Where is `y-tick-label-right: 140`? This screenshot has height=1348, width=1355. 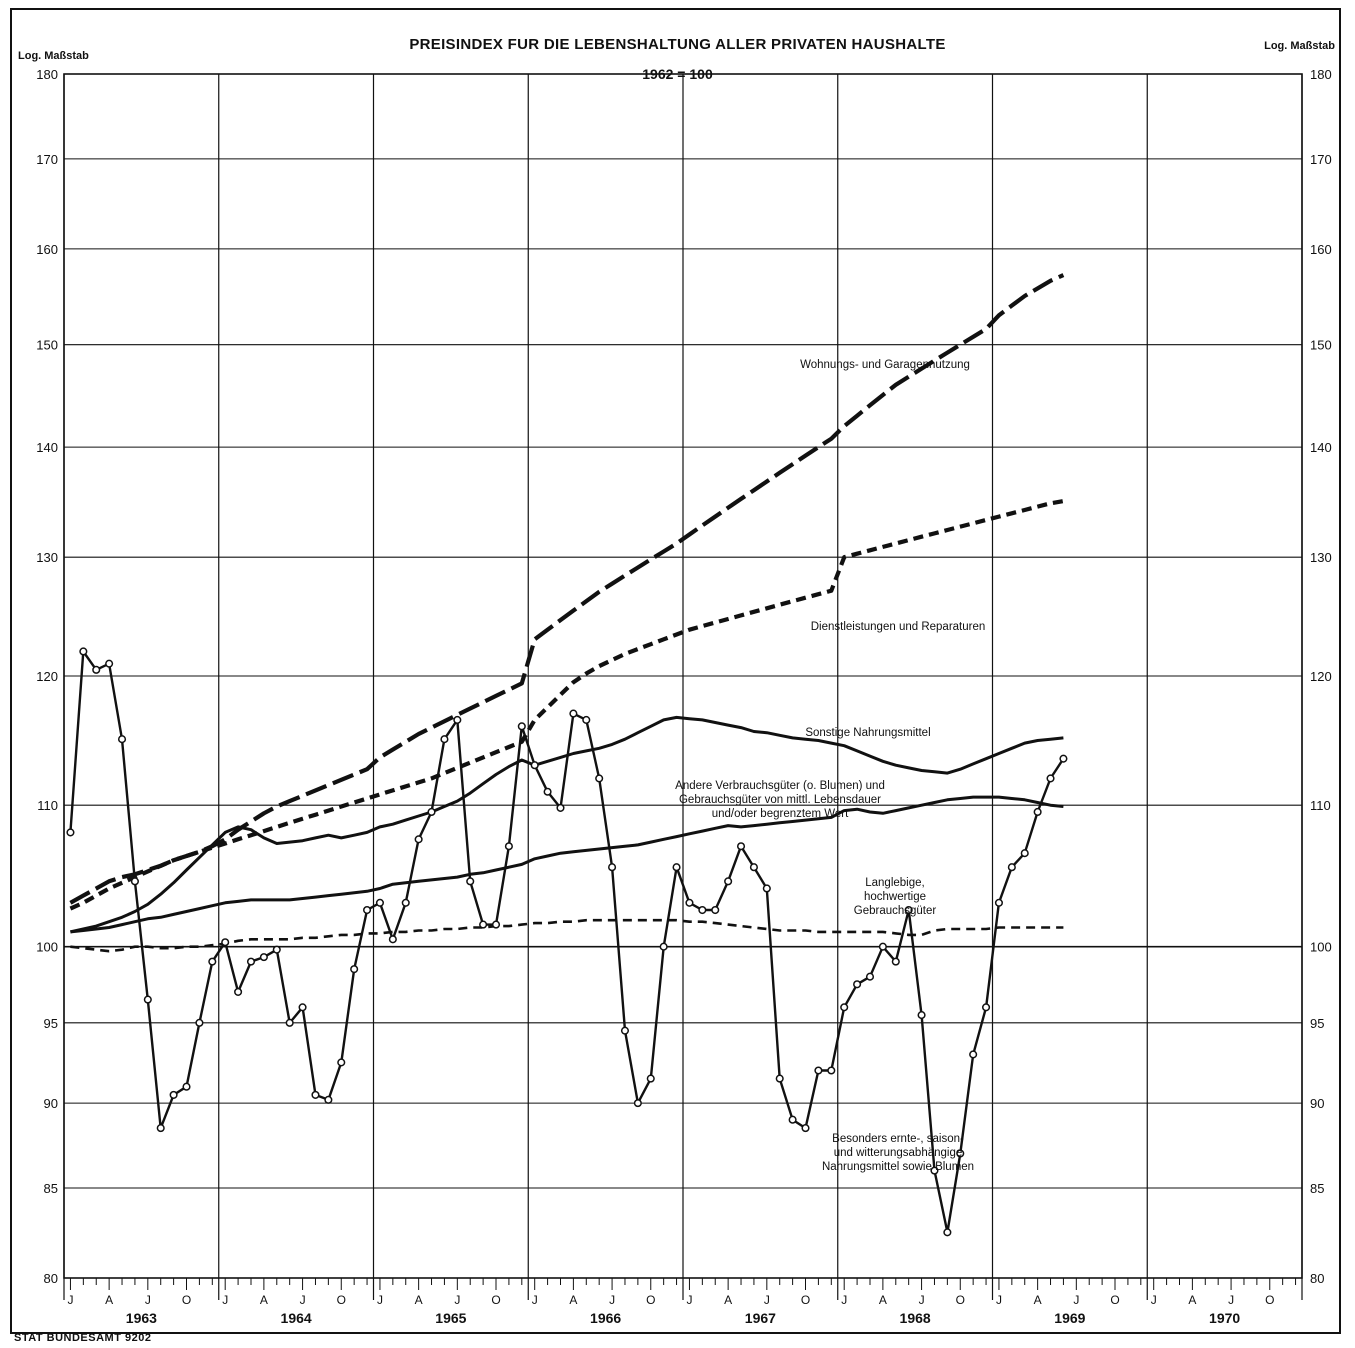 y-tick-label-right: 140 is located at coordinates (1321, 447).